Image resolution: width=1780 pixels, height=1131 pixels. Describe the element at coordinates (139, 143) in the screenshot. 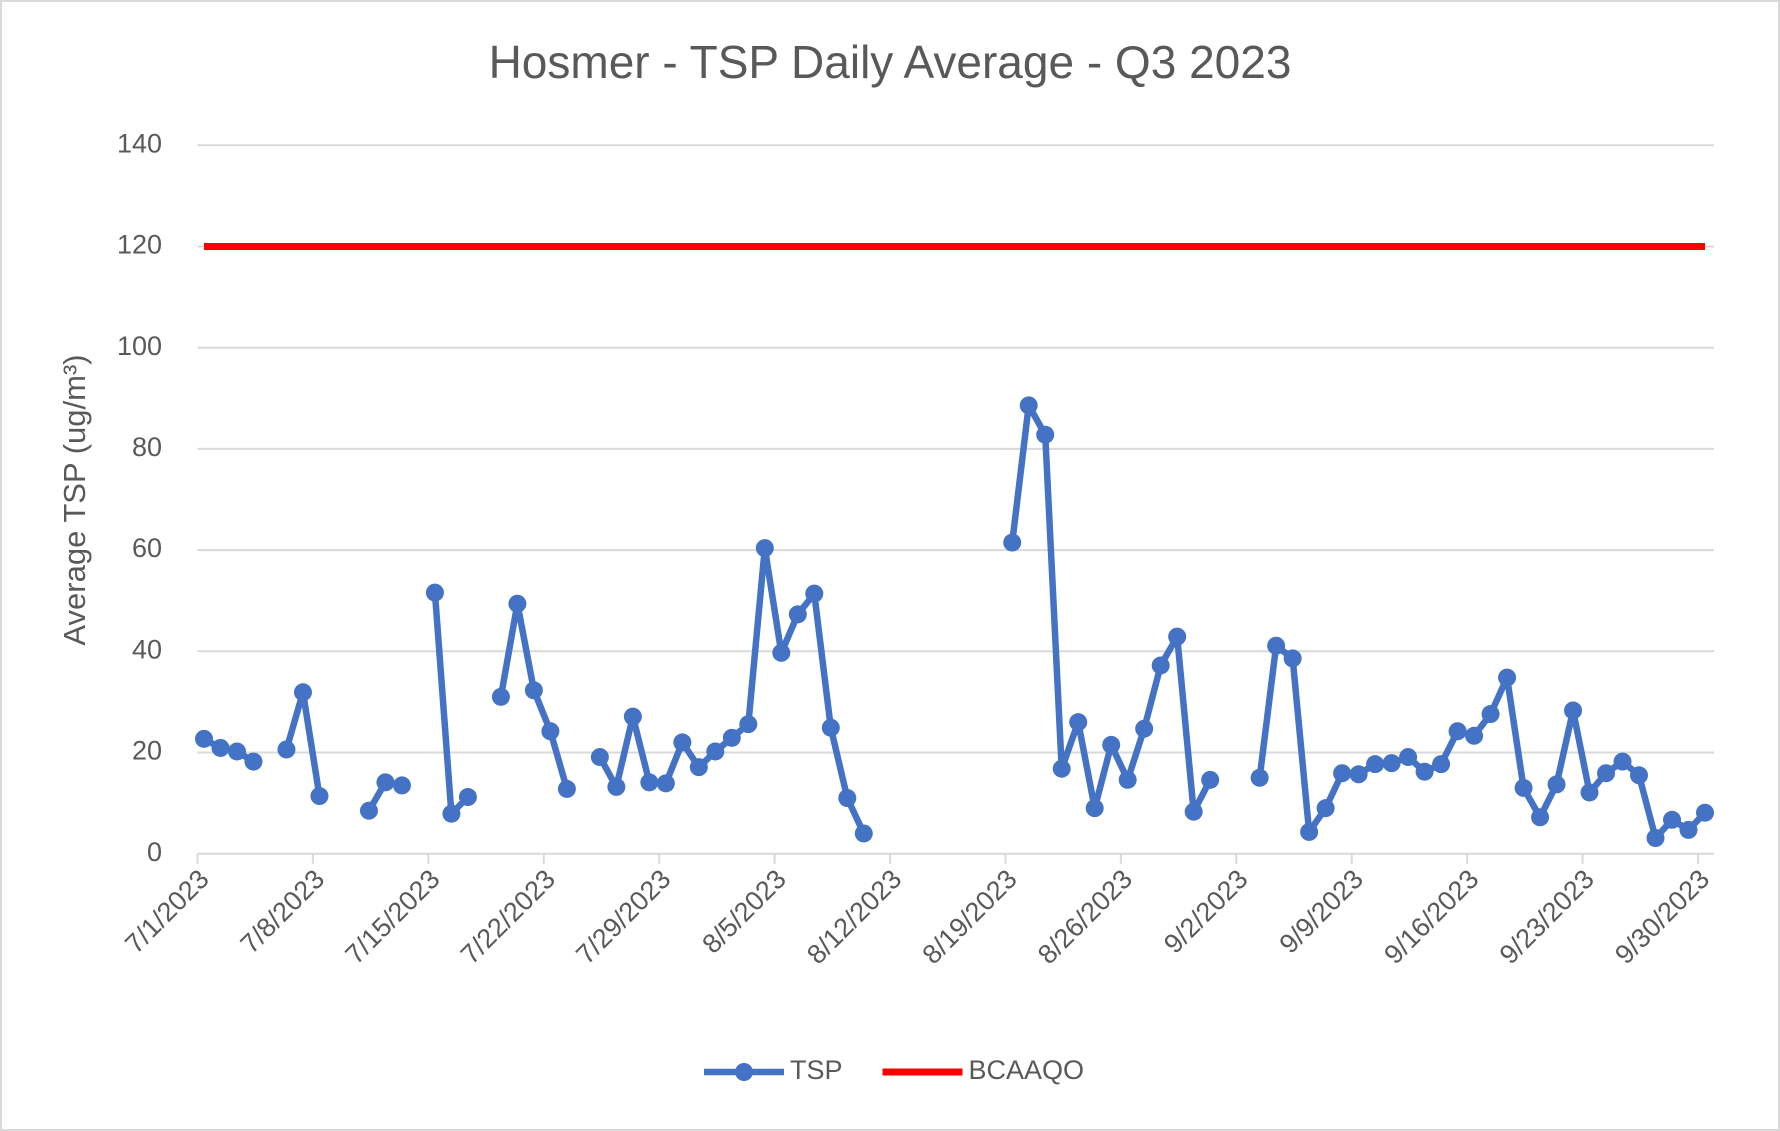

I see `y-tick-label: 140` at that location.